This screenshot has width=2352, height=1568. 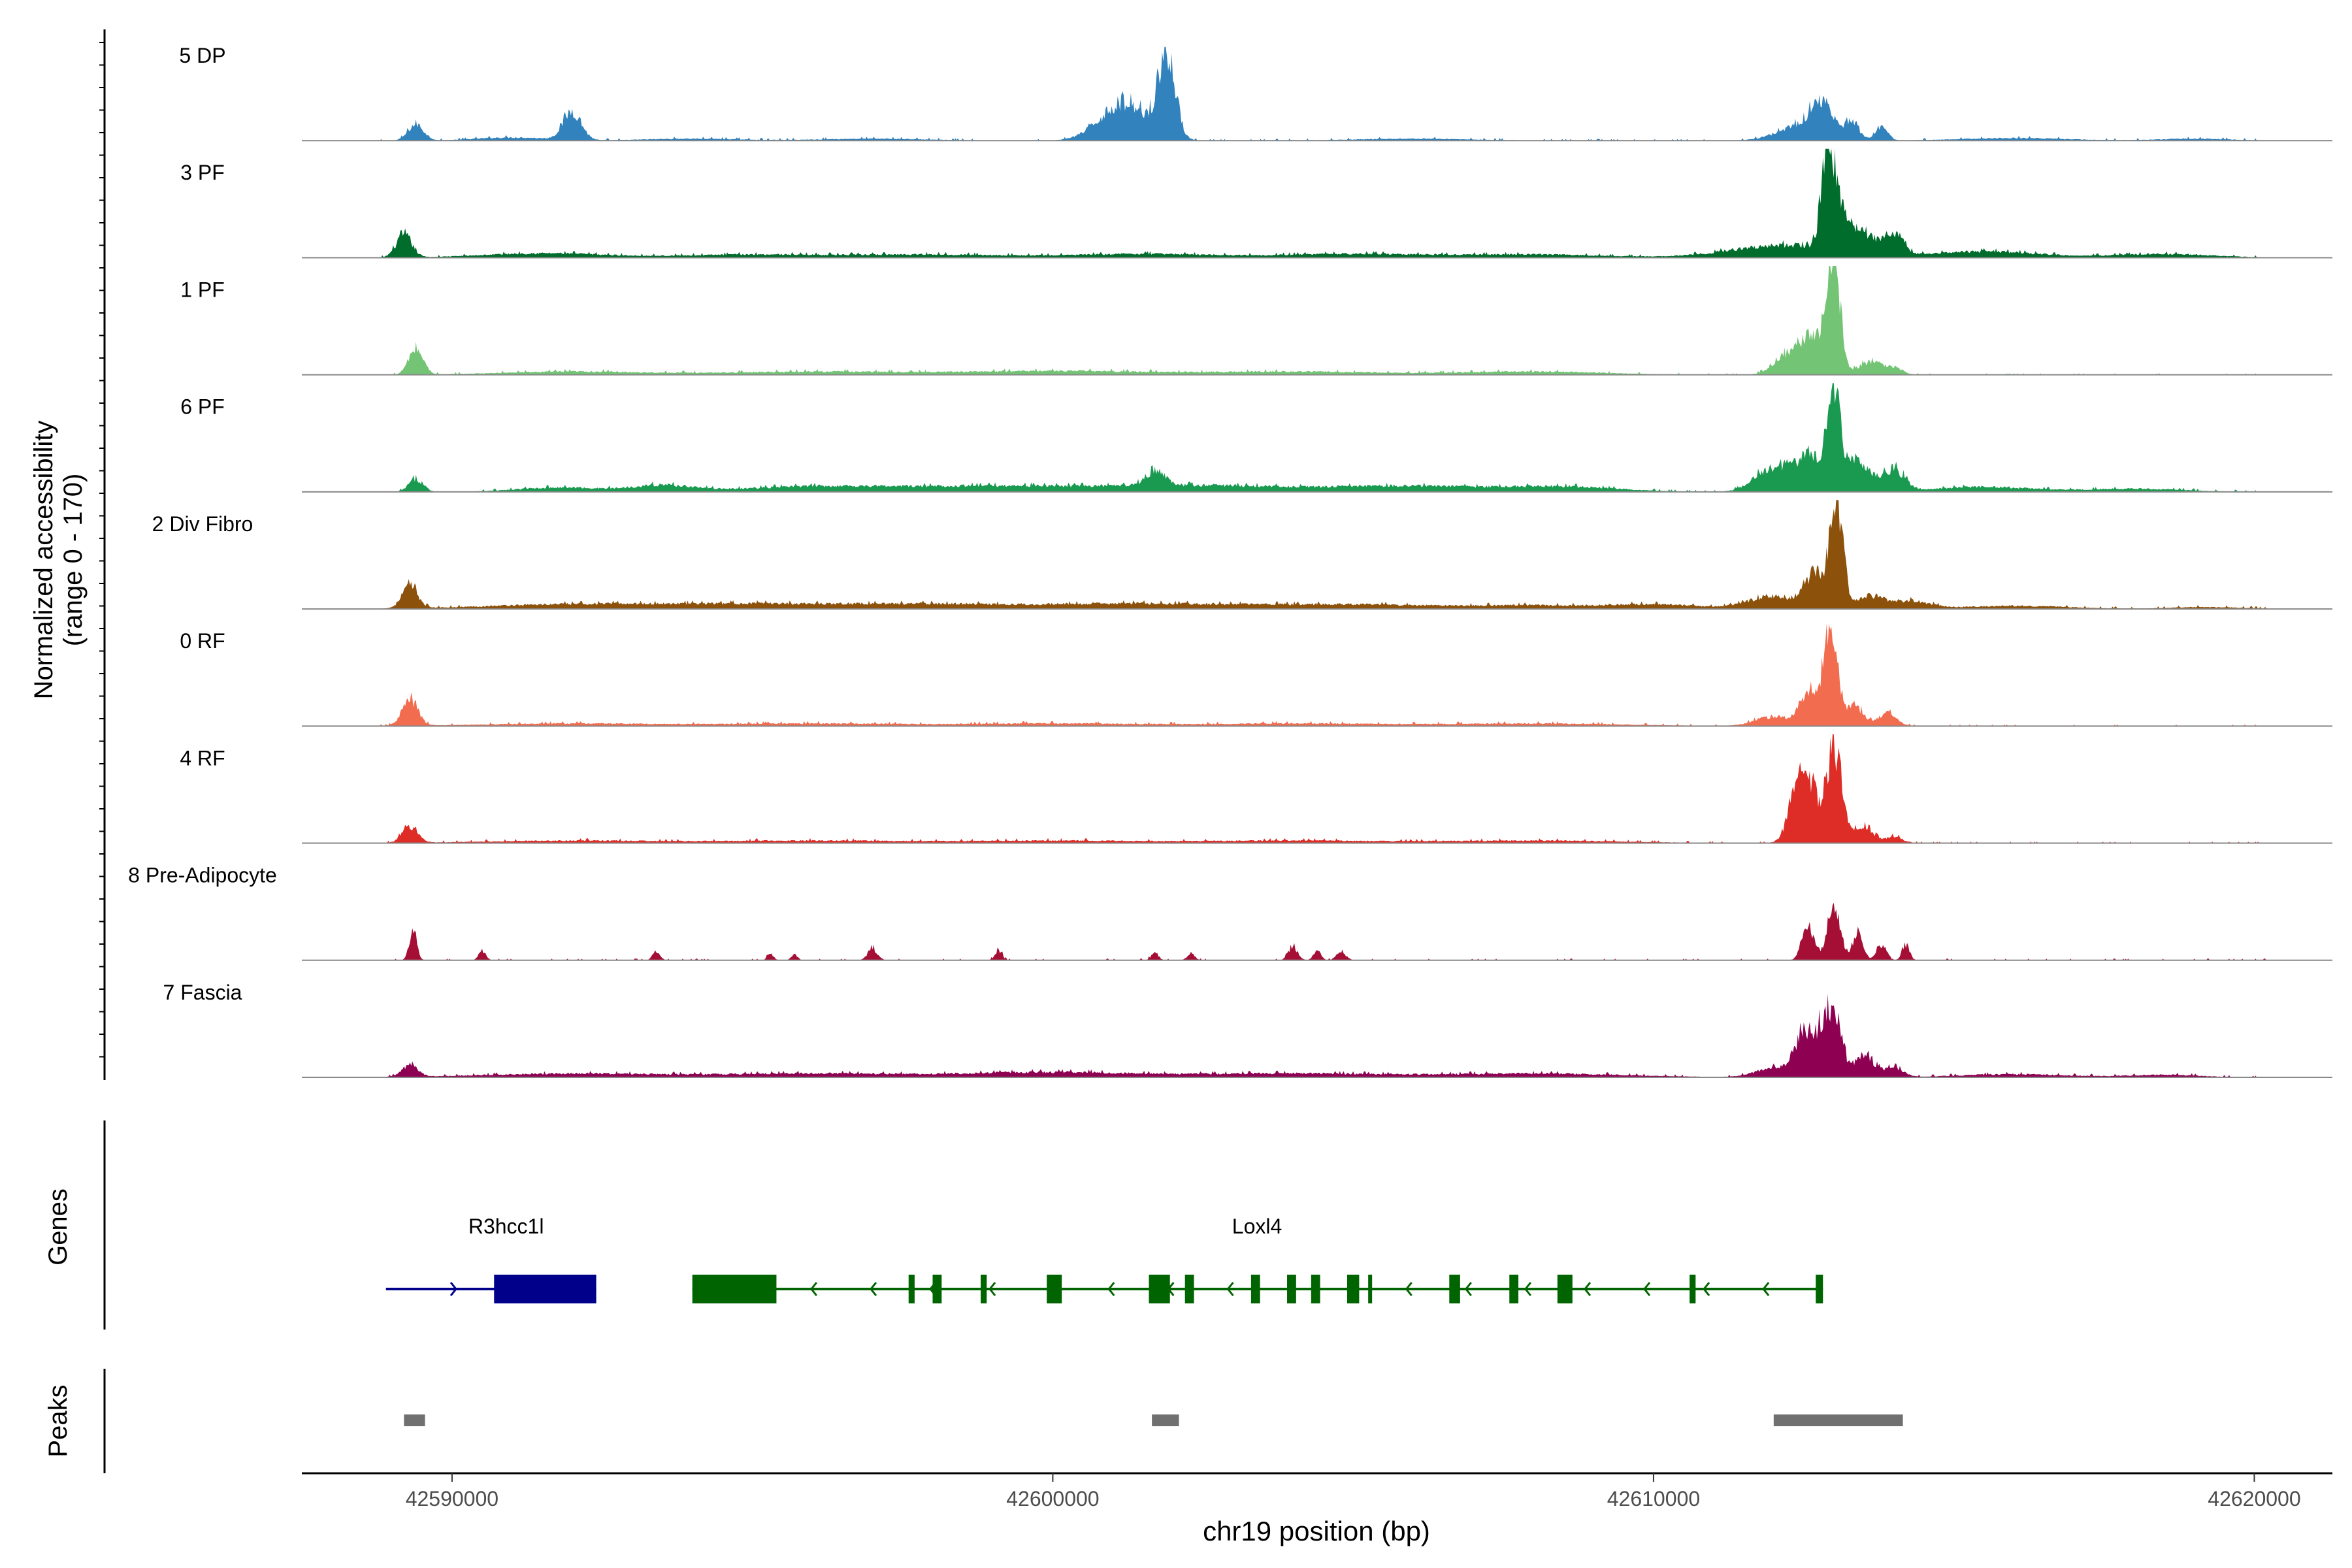 What do you see at coordinates (490, 1259) in the screenshot?
I see `gene-r3hcc1l: R3hcc1l` at bounding box center [490, 1259].